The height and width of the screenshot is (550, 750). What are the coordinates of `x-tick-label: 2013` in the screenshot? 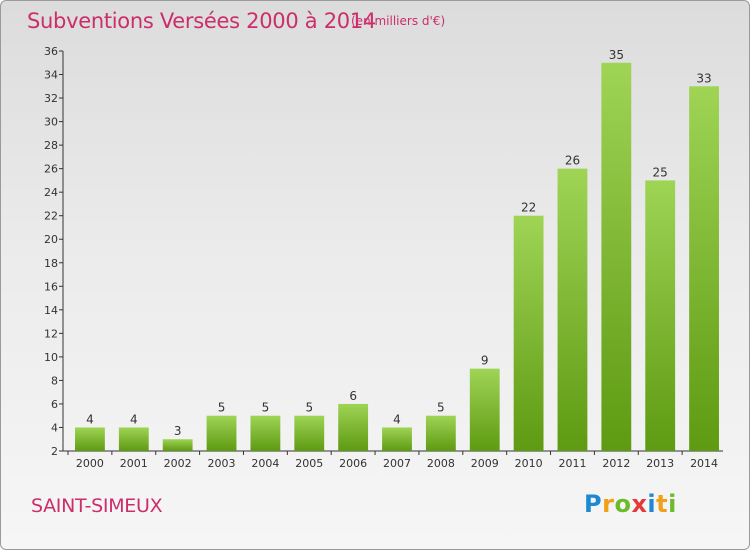 It's located at (660, 463).